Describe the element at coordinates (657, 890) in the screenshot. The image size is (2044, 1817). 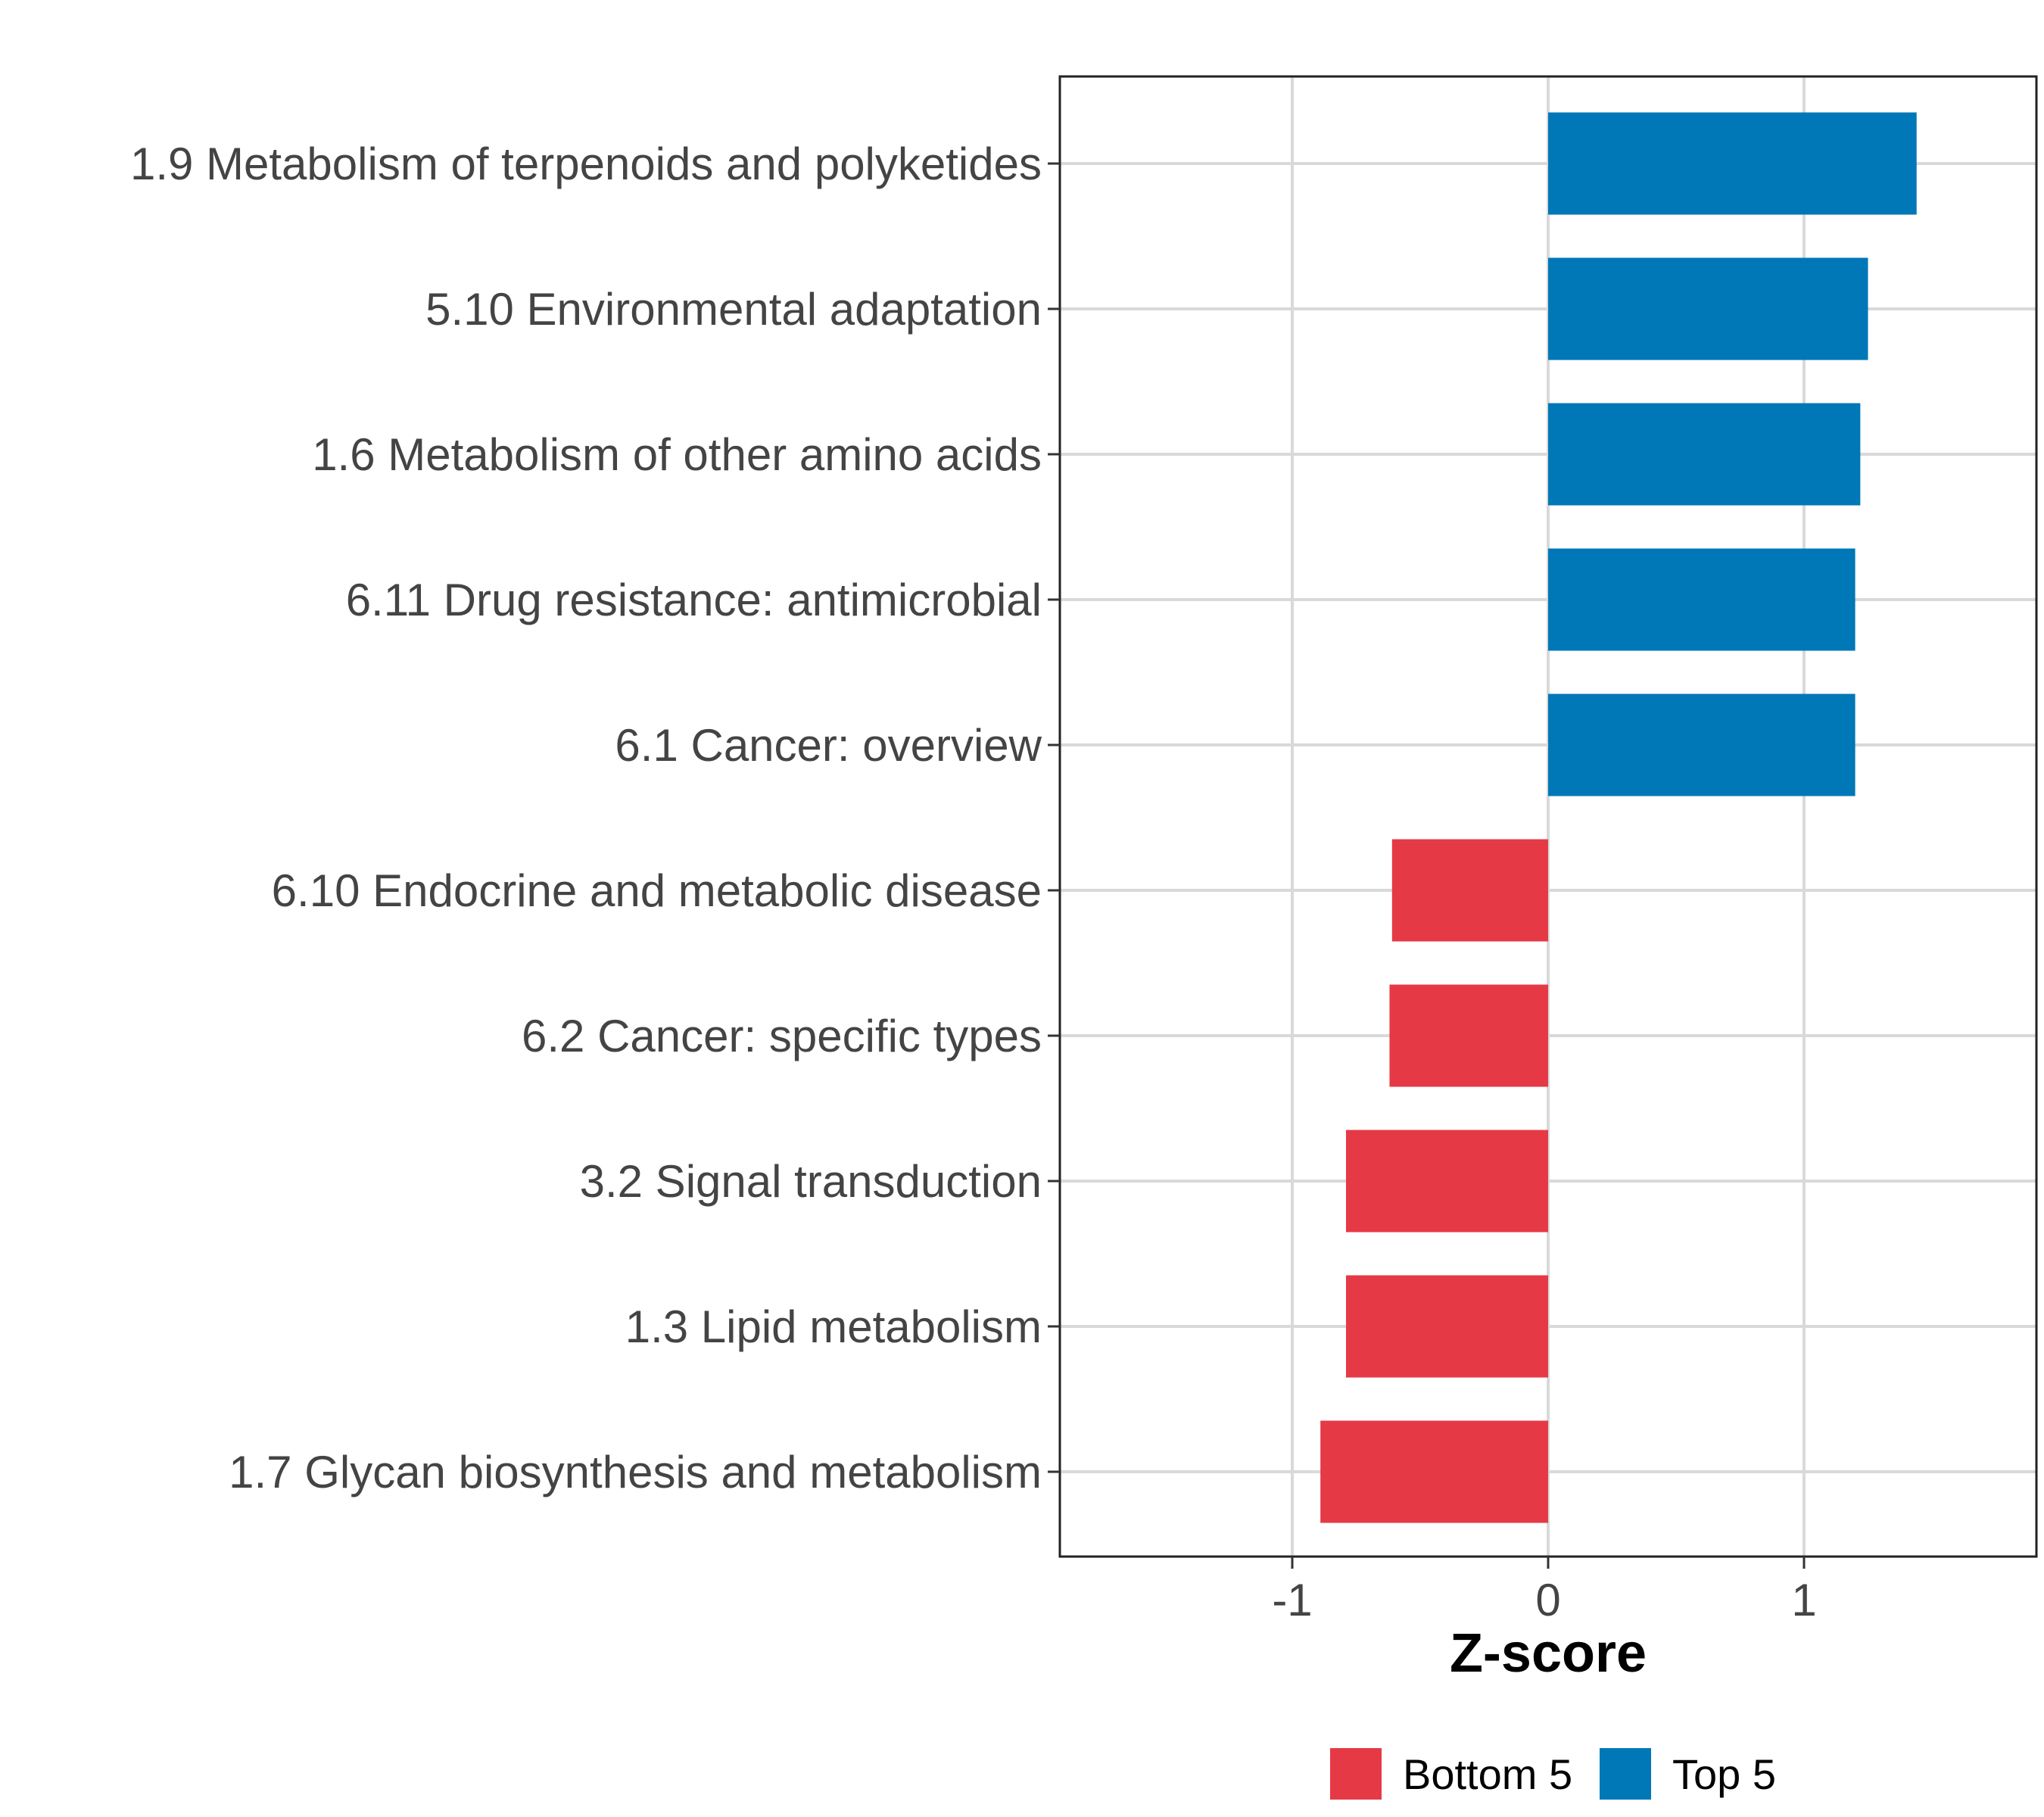
I see `category-label-5: 6.10 Endocrine and metabolic disease` at that location.